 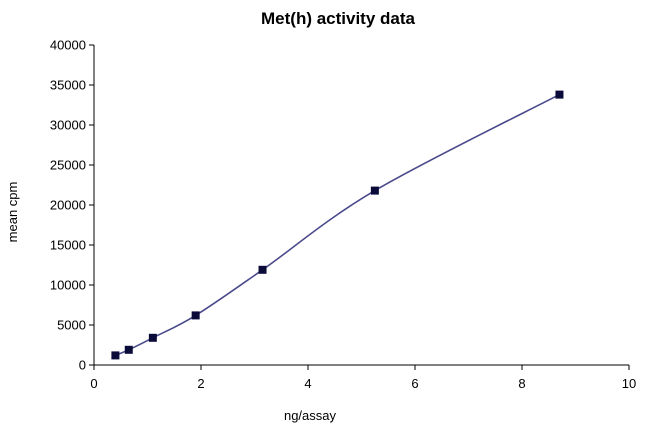 What do you see at coordinates (68, 205) in the screenshot?
I see `y-tick-label: 20000` at bounding box center [68, 205].